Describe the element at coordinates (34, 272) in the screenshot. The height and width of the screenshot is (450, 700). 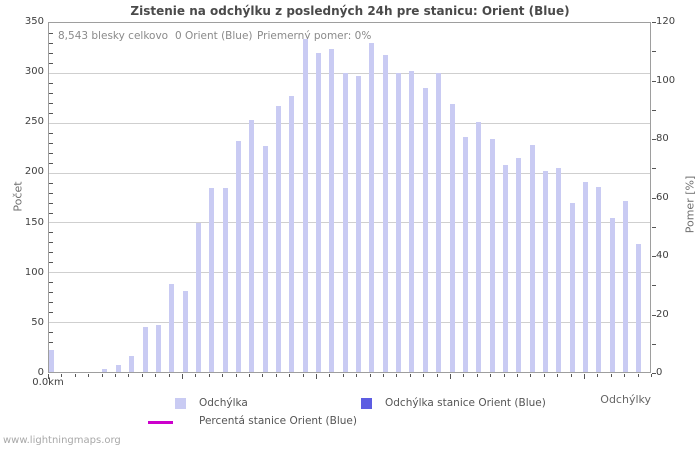
I see `left-axis-tick-label: 100` at that location.